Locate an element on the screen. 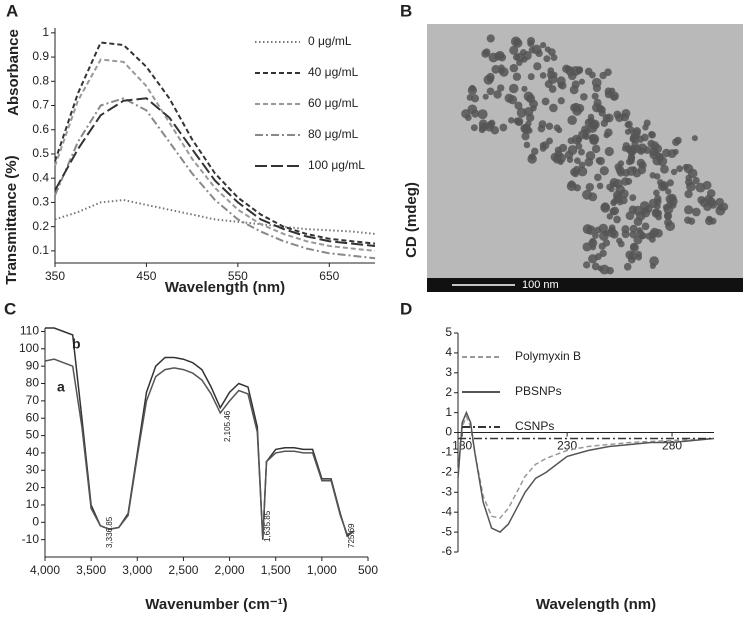 The height and width of the screenshot is (626, 745). x-axis-title: Wavenumber (cm⁻¹) is located at coordinates (216, 604).